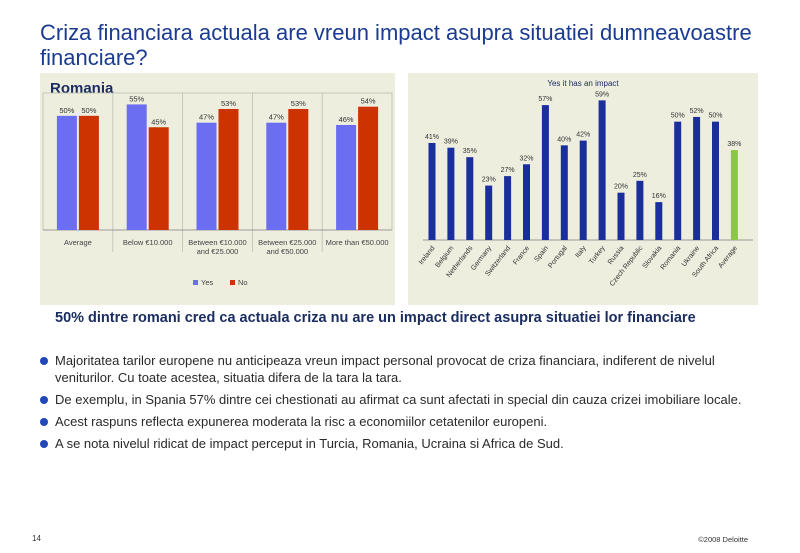  Describe the element at coordinates (158, 121) in the screenshot. I see `data-label: 45%` at that location.